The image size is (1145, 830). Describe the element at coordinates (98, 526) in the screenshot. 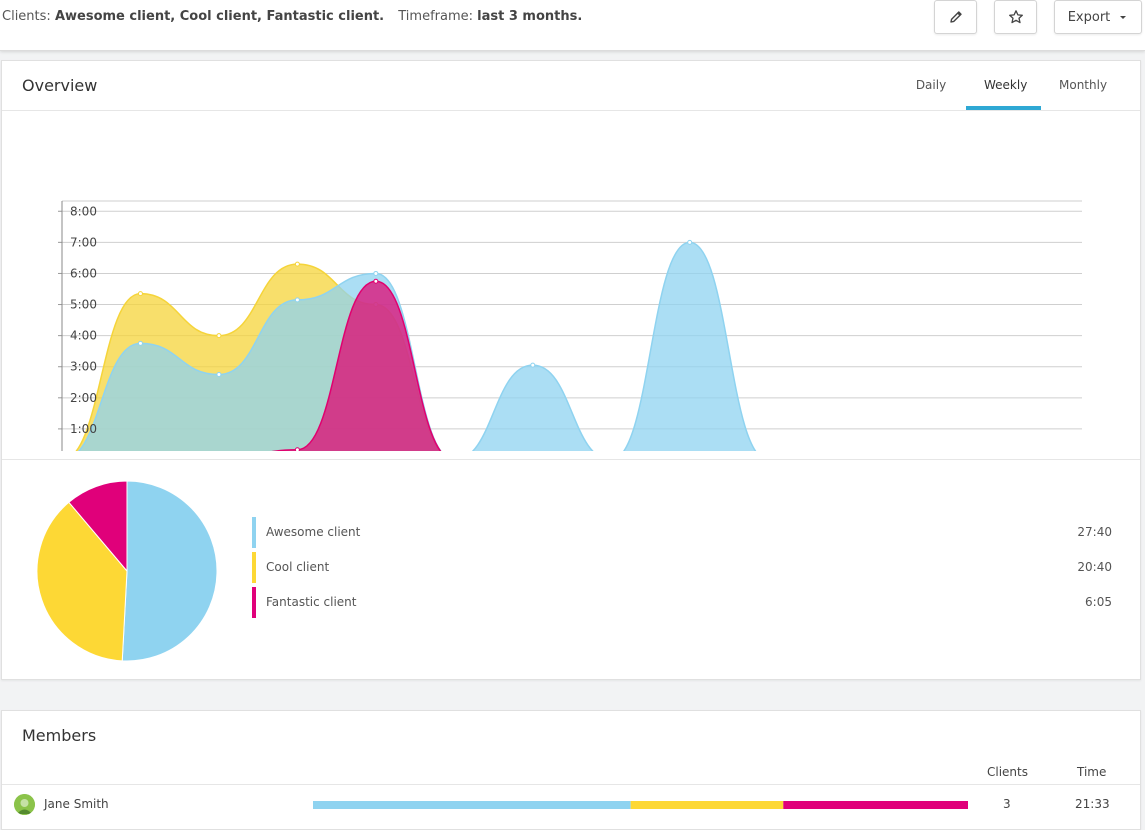

I see `pie-slice-fantastic-client` at that location.